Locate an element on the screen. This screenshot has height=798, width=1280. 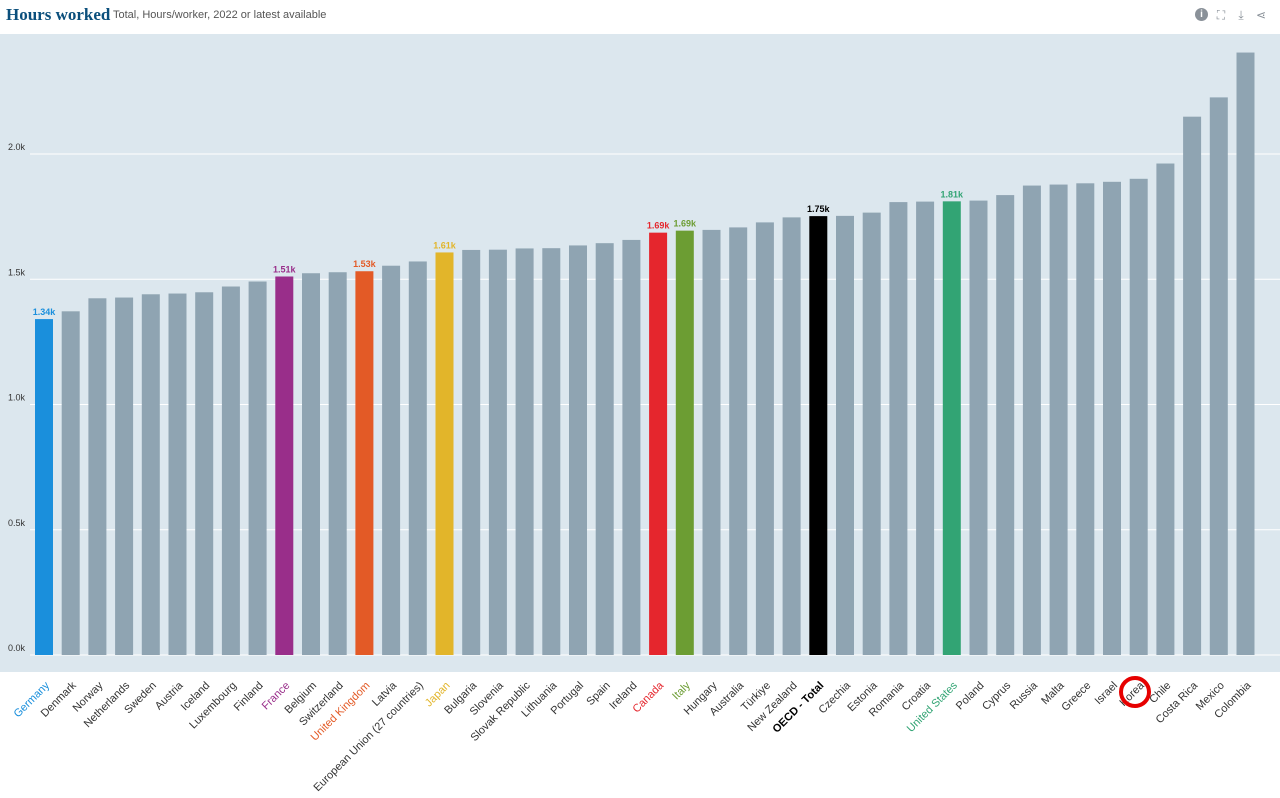
x-tick-label: Italy is located at coordinates (681, 690).